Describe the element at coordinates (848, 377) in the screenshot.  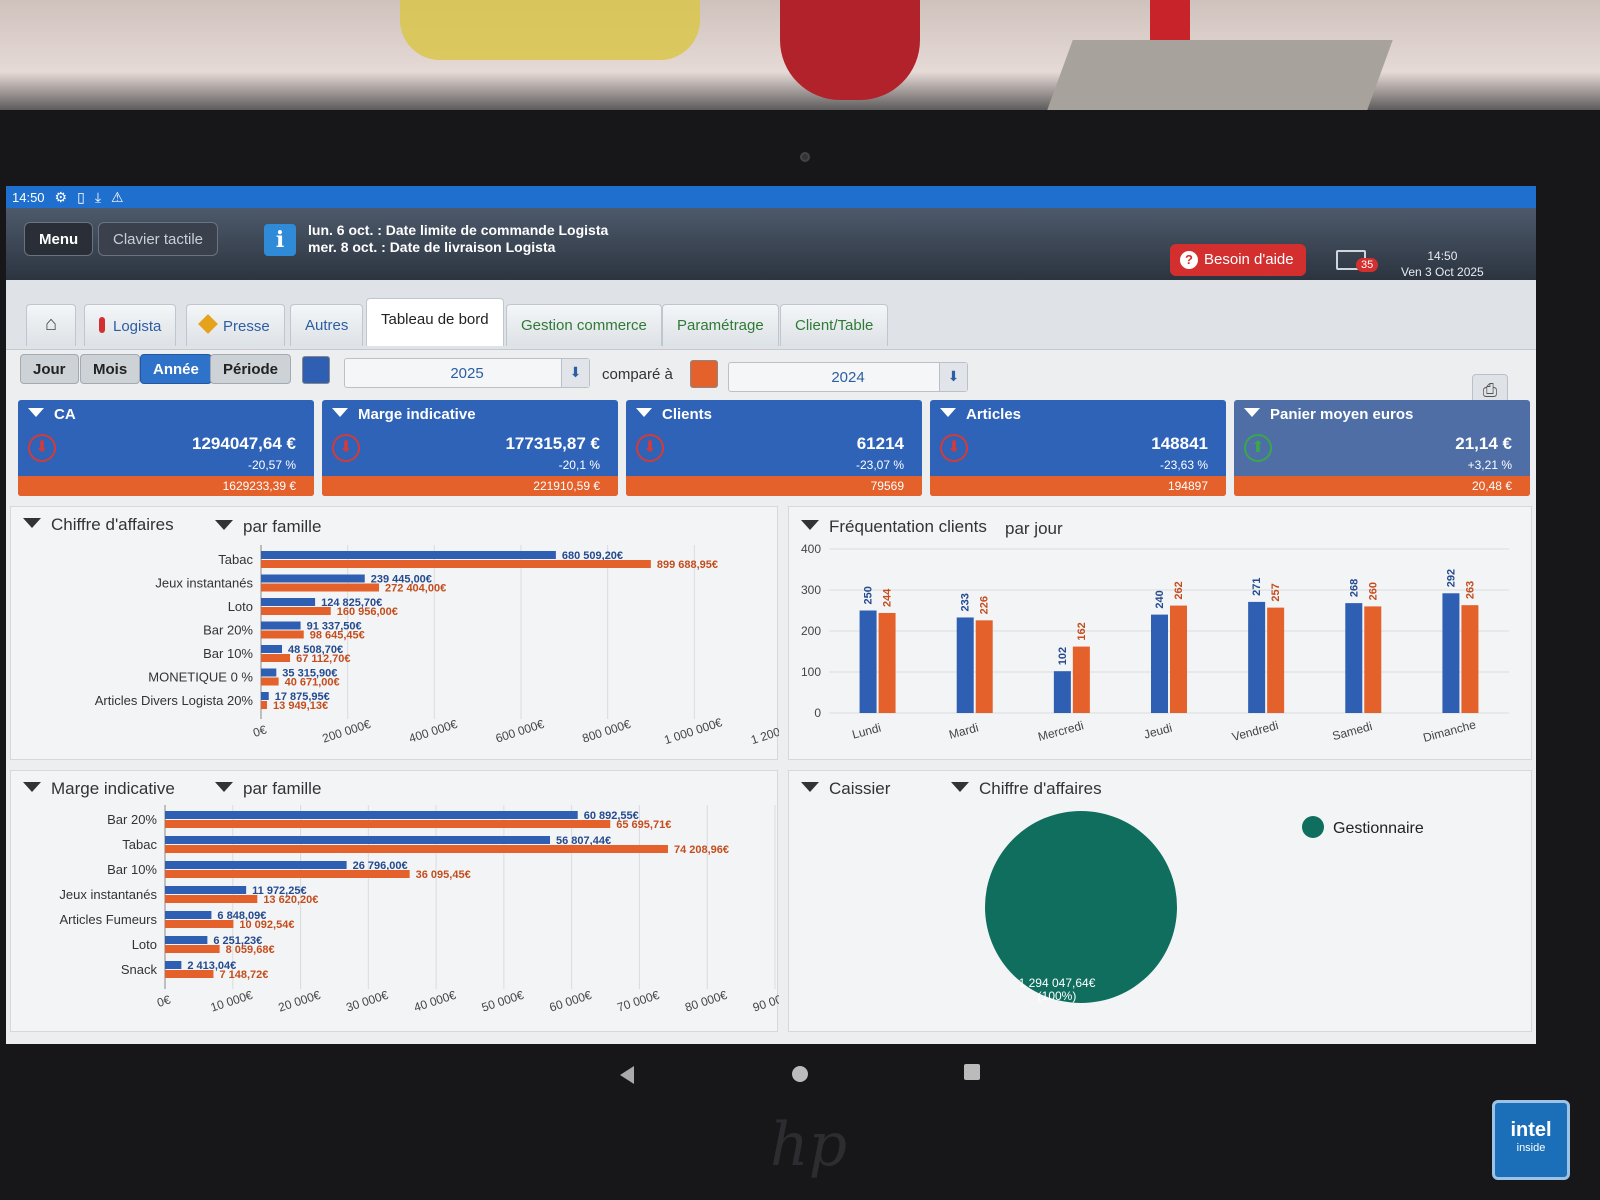
I see `compare-year-select: 2024 ⬇` at that location.